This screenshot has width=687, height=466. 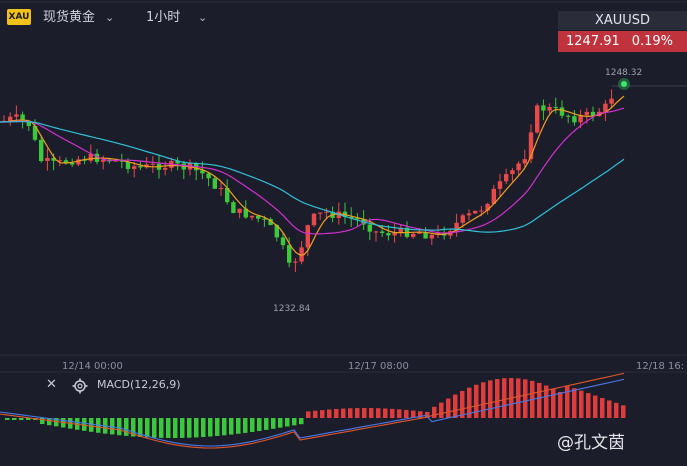 What do you see at coordinates (69, 17) in the screenshot?
I see `instrument-selector: 现货黄金` at bounding box center [69, 17].